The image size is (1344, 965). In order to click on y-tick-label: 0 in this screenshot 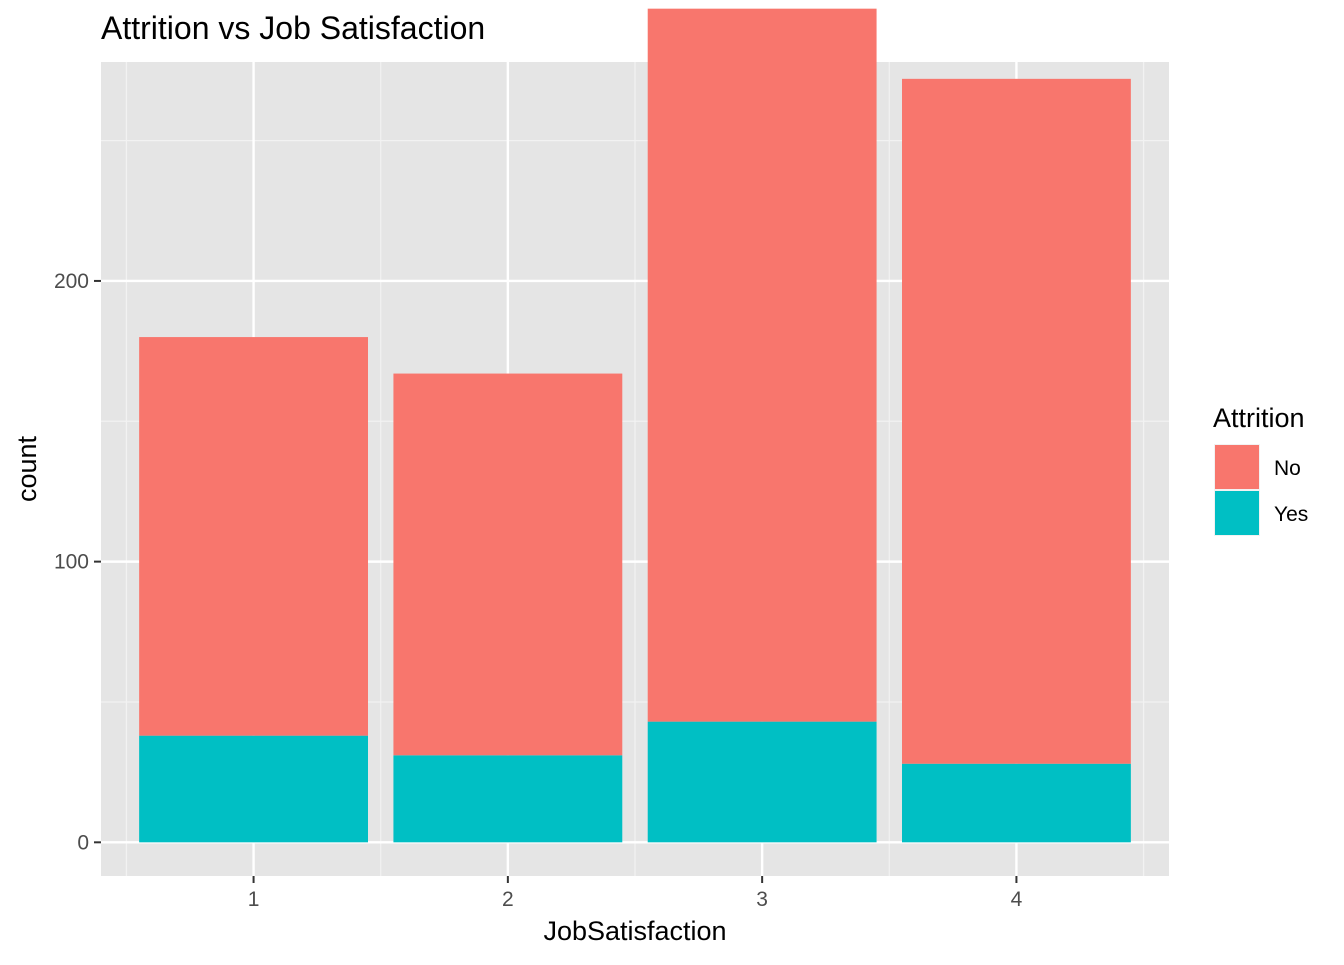, I will do `click(83, 842)`.